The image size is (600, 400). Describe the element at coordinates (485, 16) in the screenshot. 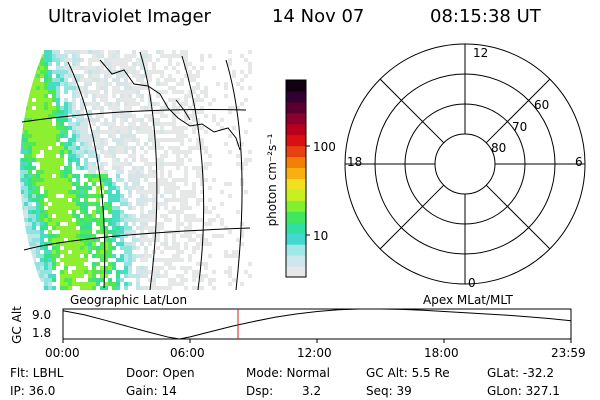

I see `time-label: 08:15:38 UT` at that location.